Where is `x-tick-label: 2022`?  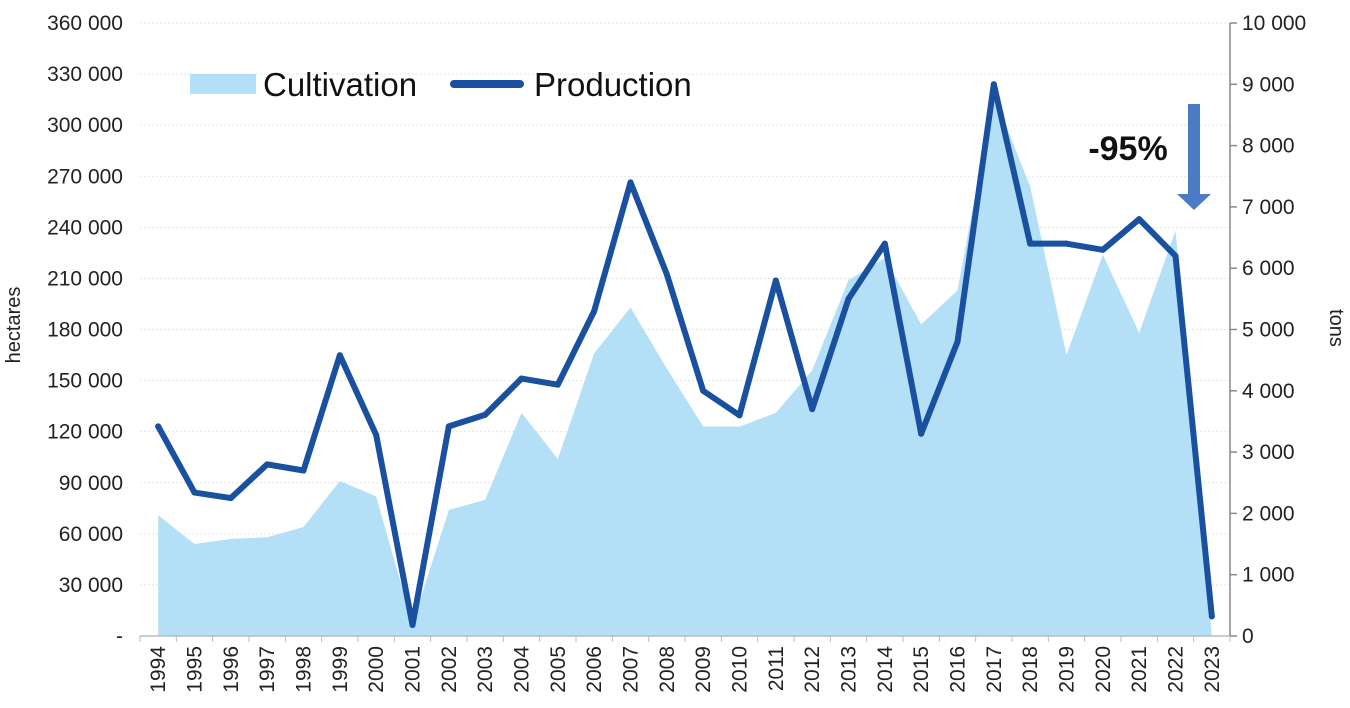
x-tick-label: 2022 is located at coordinates (1176, 669).